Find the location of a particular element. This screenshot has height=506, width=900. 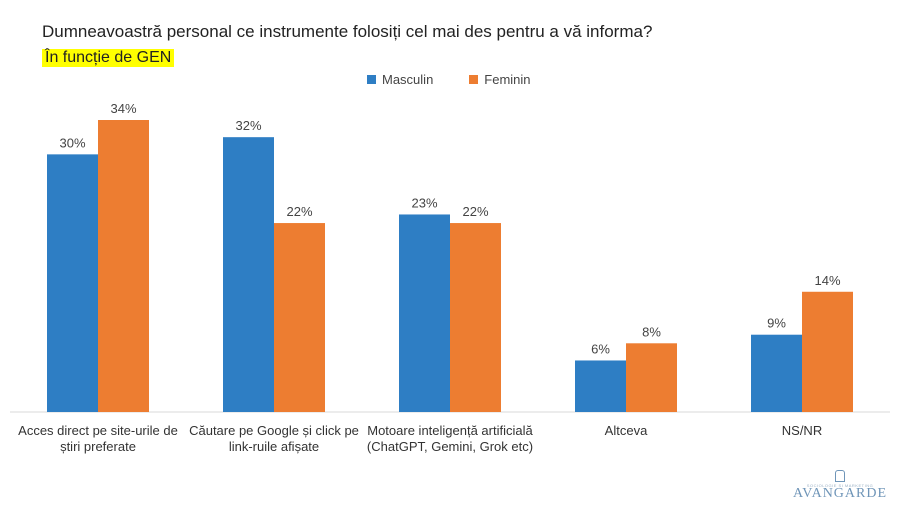

data-label-masculin-1: 32% is located at coordinates (248, 125).